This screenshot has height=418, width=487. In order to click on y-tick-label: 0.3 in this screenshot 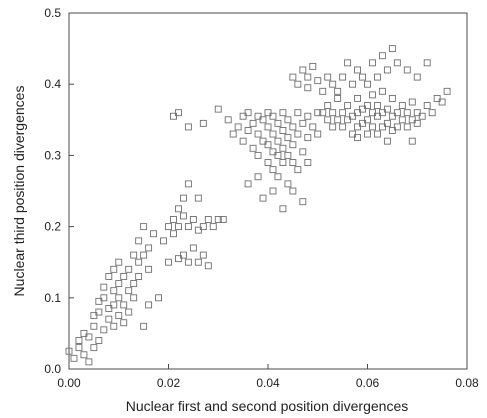, I will do `click(52, 155)`.